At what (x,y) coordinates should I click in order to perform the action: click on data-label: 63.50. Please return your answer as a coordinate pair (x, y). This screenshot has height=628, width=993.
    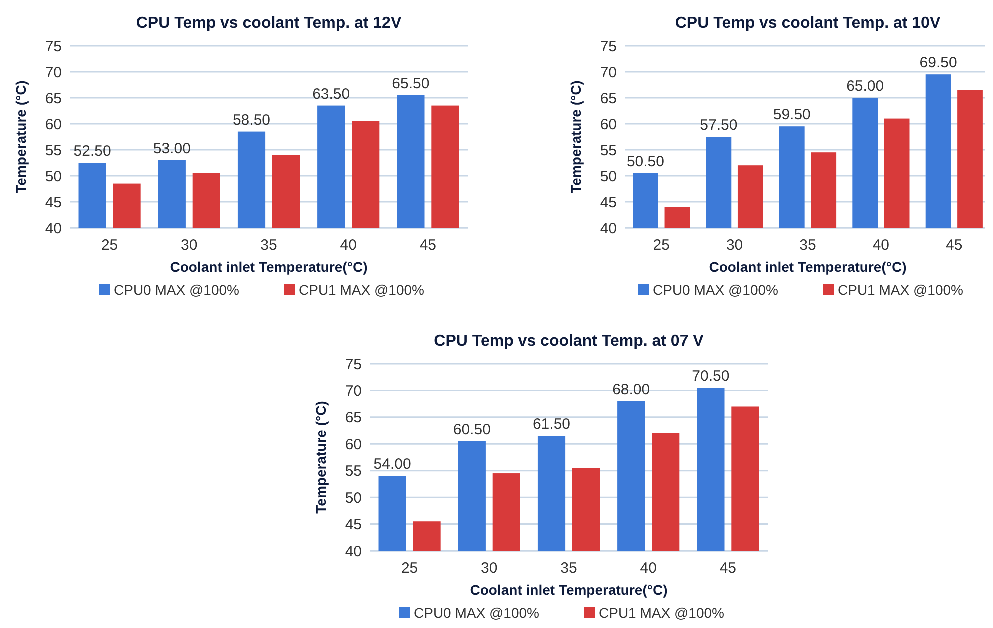
    Looking at the image, I should click on (331, 94).